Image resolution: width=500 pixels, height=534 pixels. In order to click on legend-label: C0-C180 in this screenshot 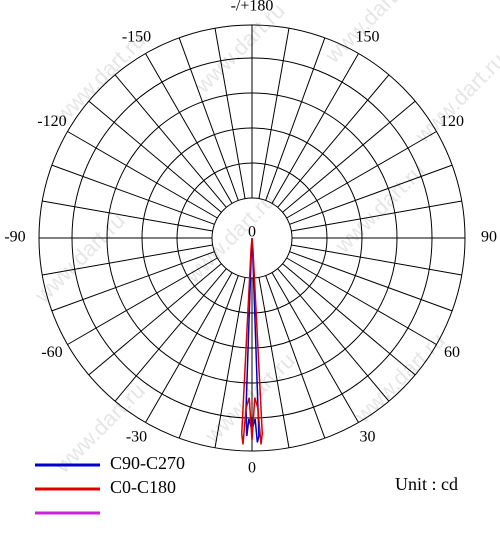, I will do `click(143, 487)`.